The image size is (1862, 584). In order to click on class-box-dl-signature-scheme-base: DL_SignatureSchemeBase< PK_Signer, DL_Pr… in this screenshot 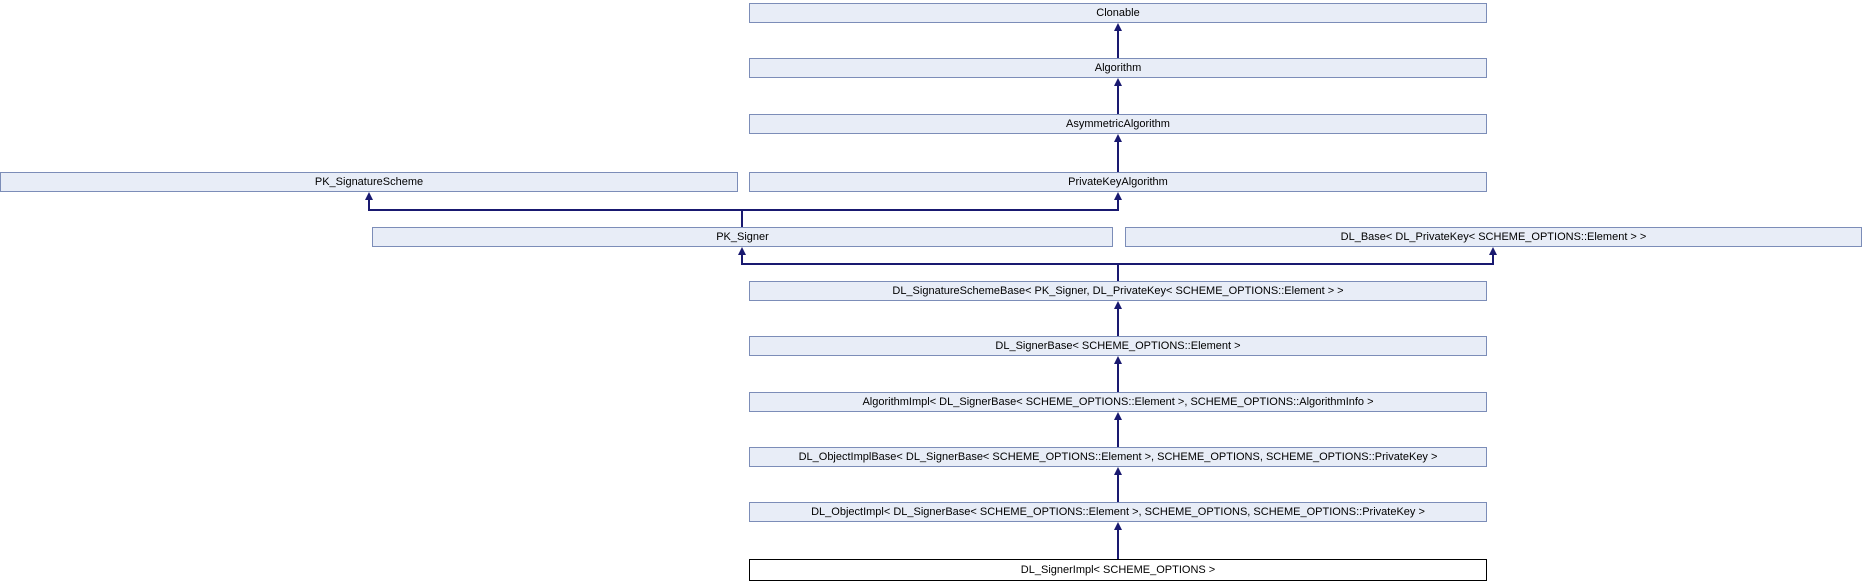, I will do `click(1118, 291)`.